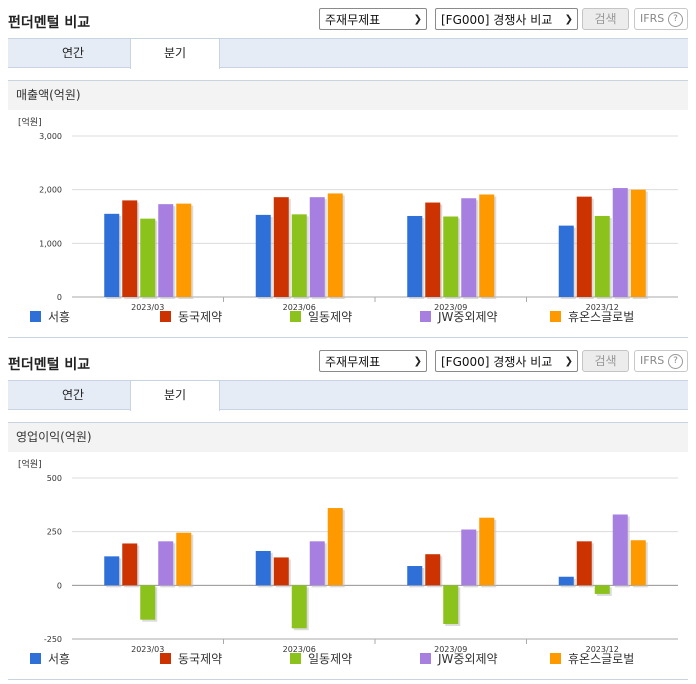 The image size is (696, 684). Describe the element at coordinates (299, 307) in the screenshot. I see `x-tick-label: 2023/06` at that location.